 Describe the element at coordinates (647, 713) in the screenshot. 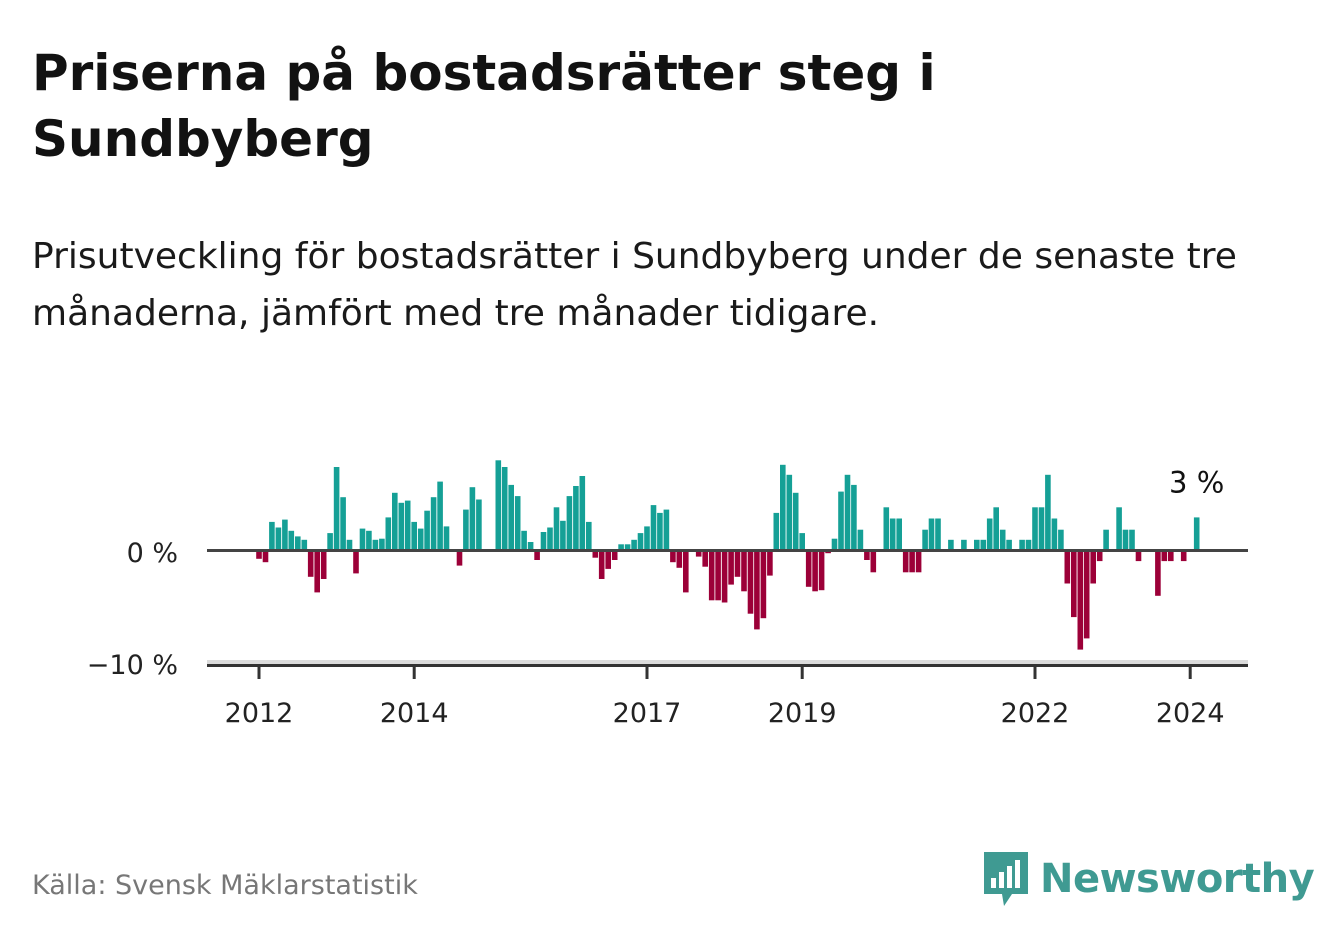

I see `x-tick-label: 2017` at that location.